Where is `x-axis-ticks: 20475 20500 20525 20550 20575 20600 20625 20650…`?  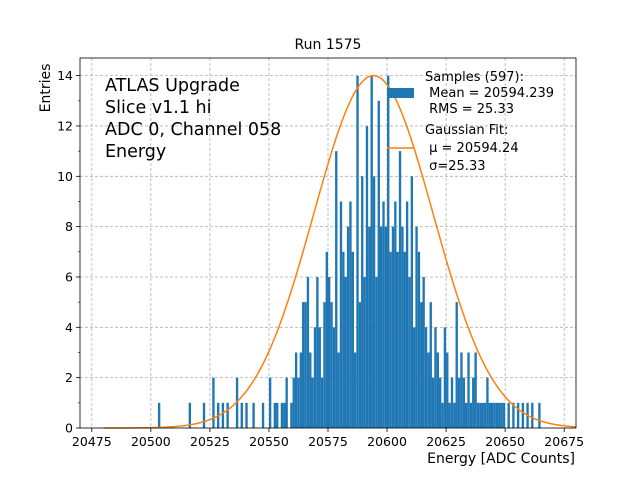
x-axis-ticks: 20475 20500 20525 20550 20575 20600 20625 20650… is located at coordinates (328, 438).